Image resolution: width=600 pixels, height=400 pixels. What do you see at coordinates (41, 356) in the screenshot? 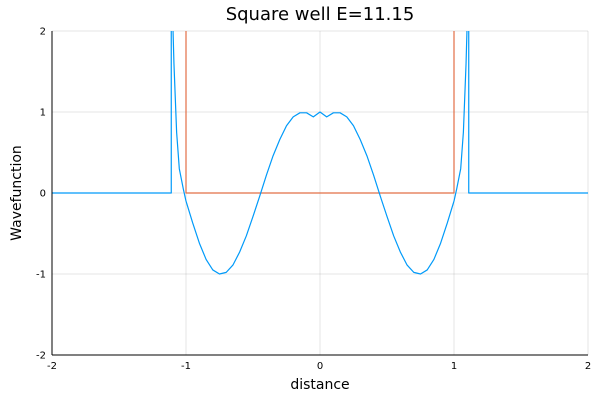
I see `y-tick-label: -2` at bounding box center [41, 356].